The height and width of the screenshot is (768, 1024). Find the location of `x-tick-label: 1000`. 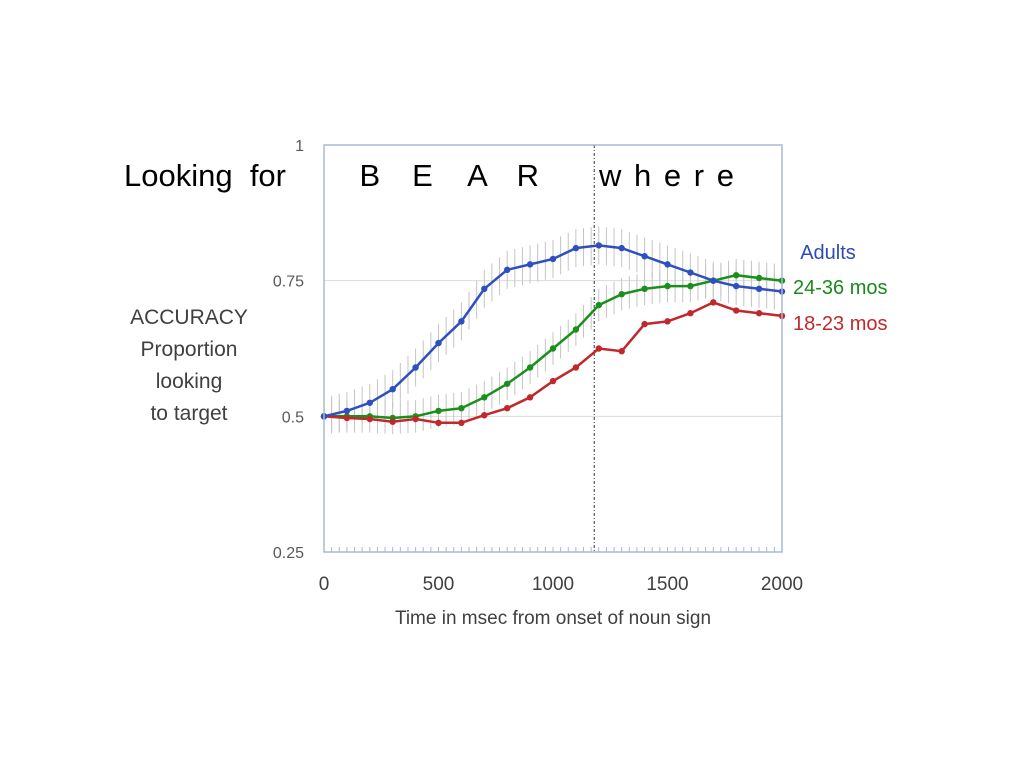

x-tick-label: 1000 is located at coordinates (553, 584).